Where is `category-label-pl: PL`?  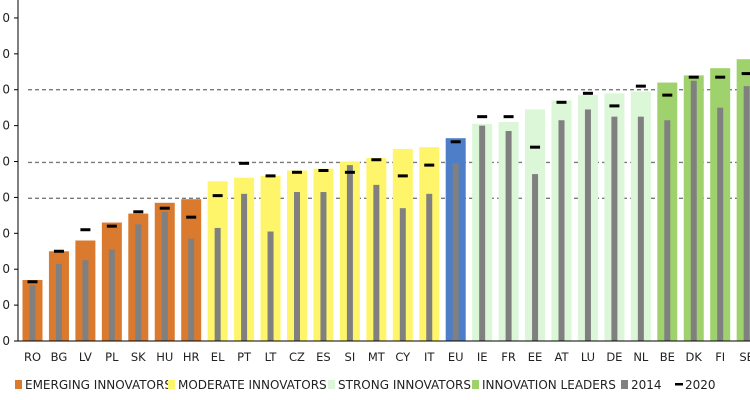
category-label-pl: PL is located at coordinates (112, 357).